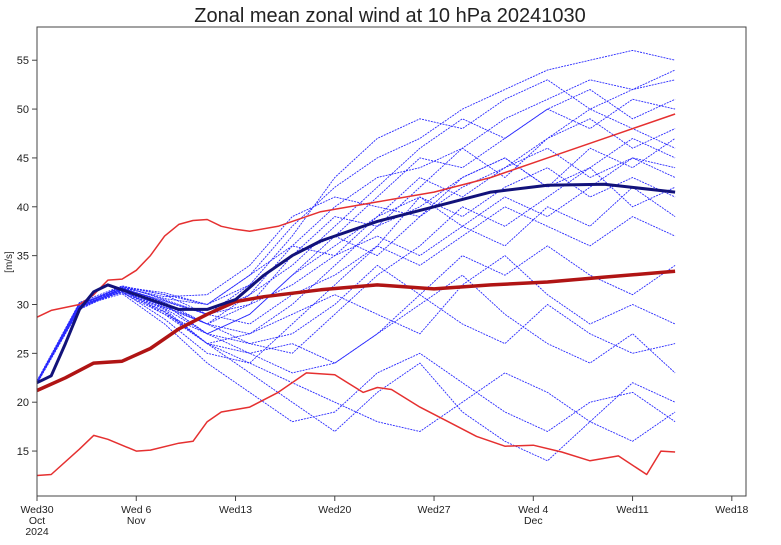 The height and width of the screenshot is (545, 781). I want to click on y-tick-label: 45, so click(23, 159).